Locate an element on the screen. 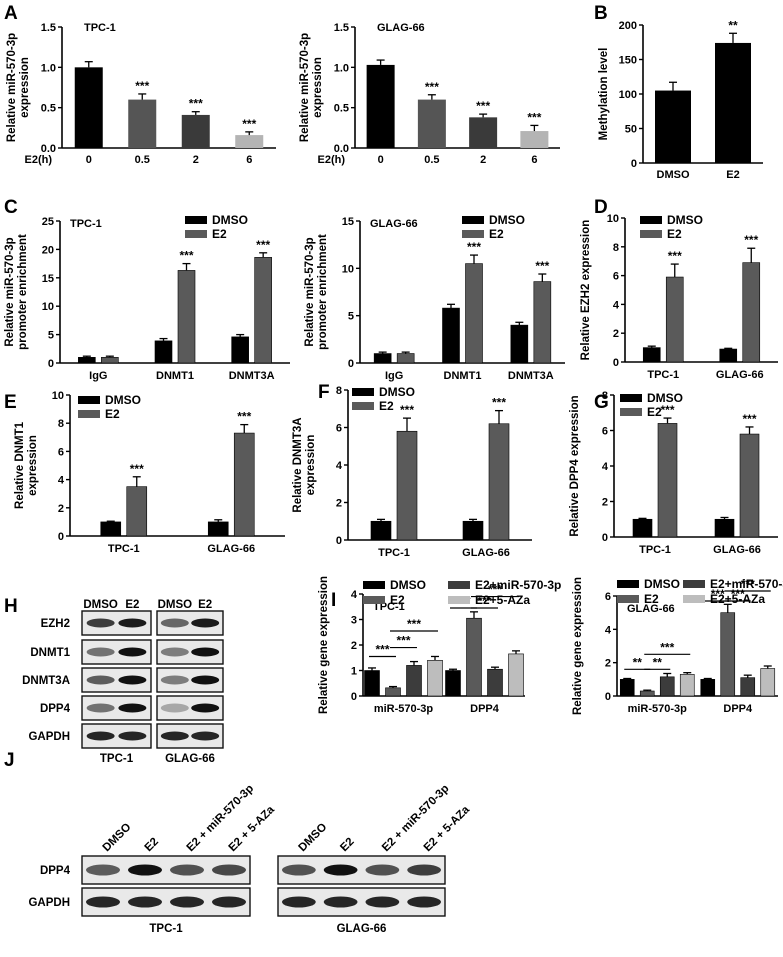 The image size is (783, 957). chart-G-y-tick-label: 0 is located at coordinates (605, 538).